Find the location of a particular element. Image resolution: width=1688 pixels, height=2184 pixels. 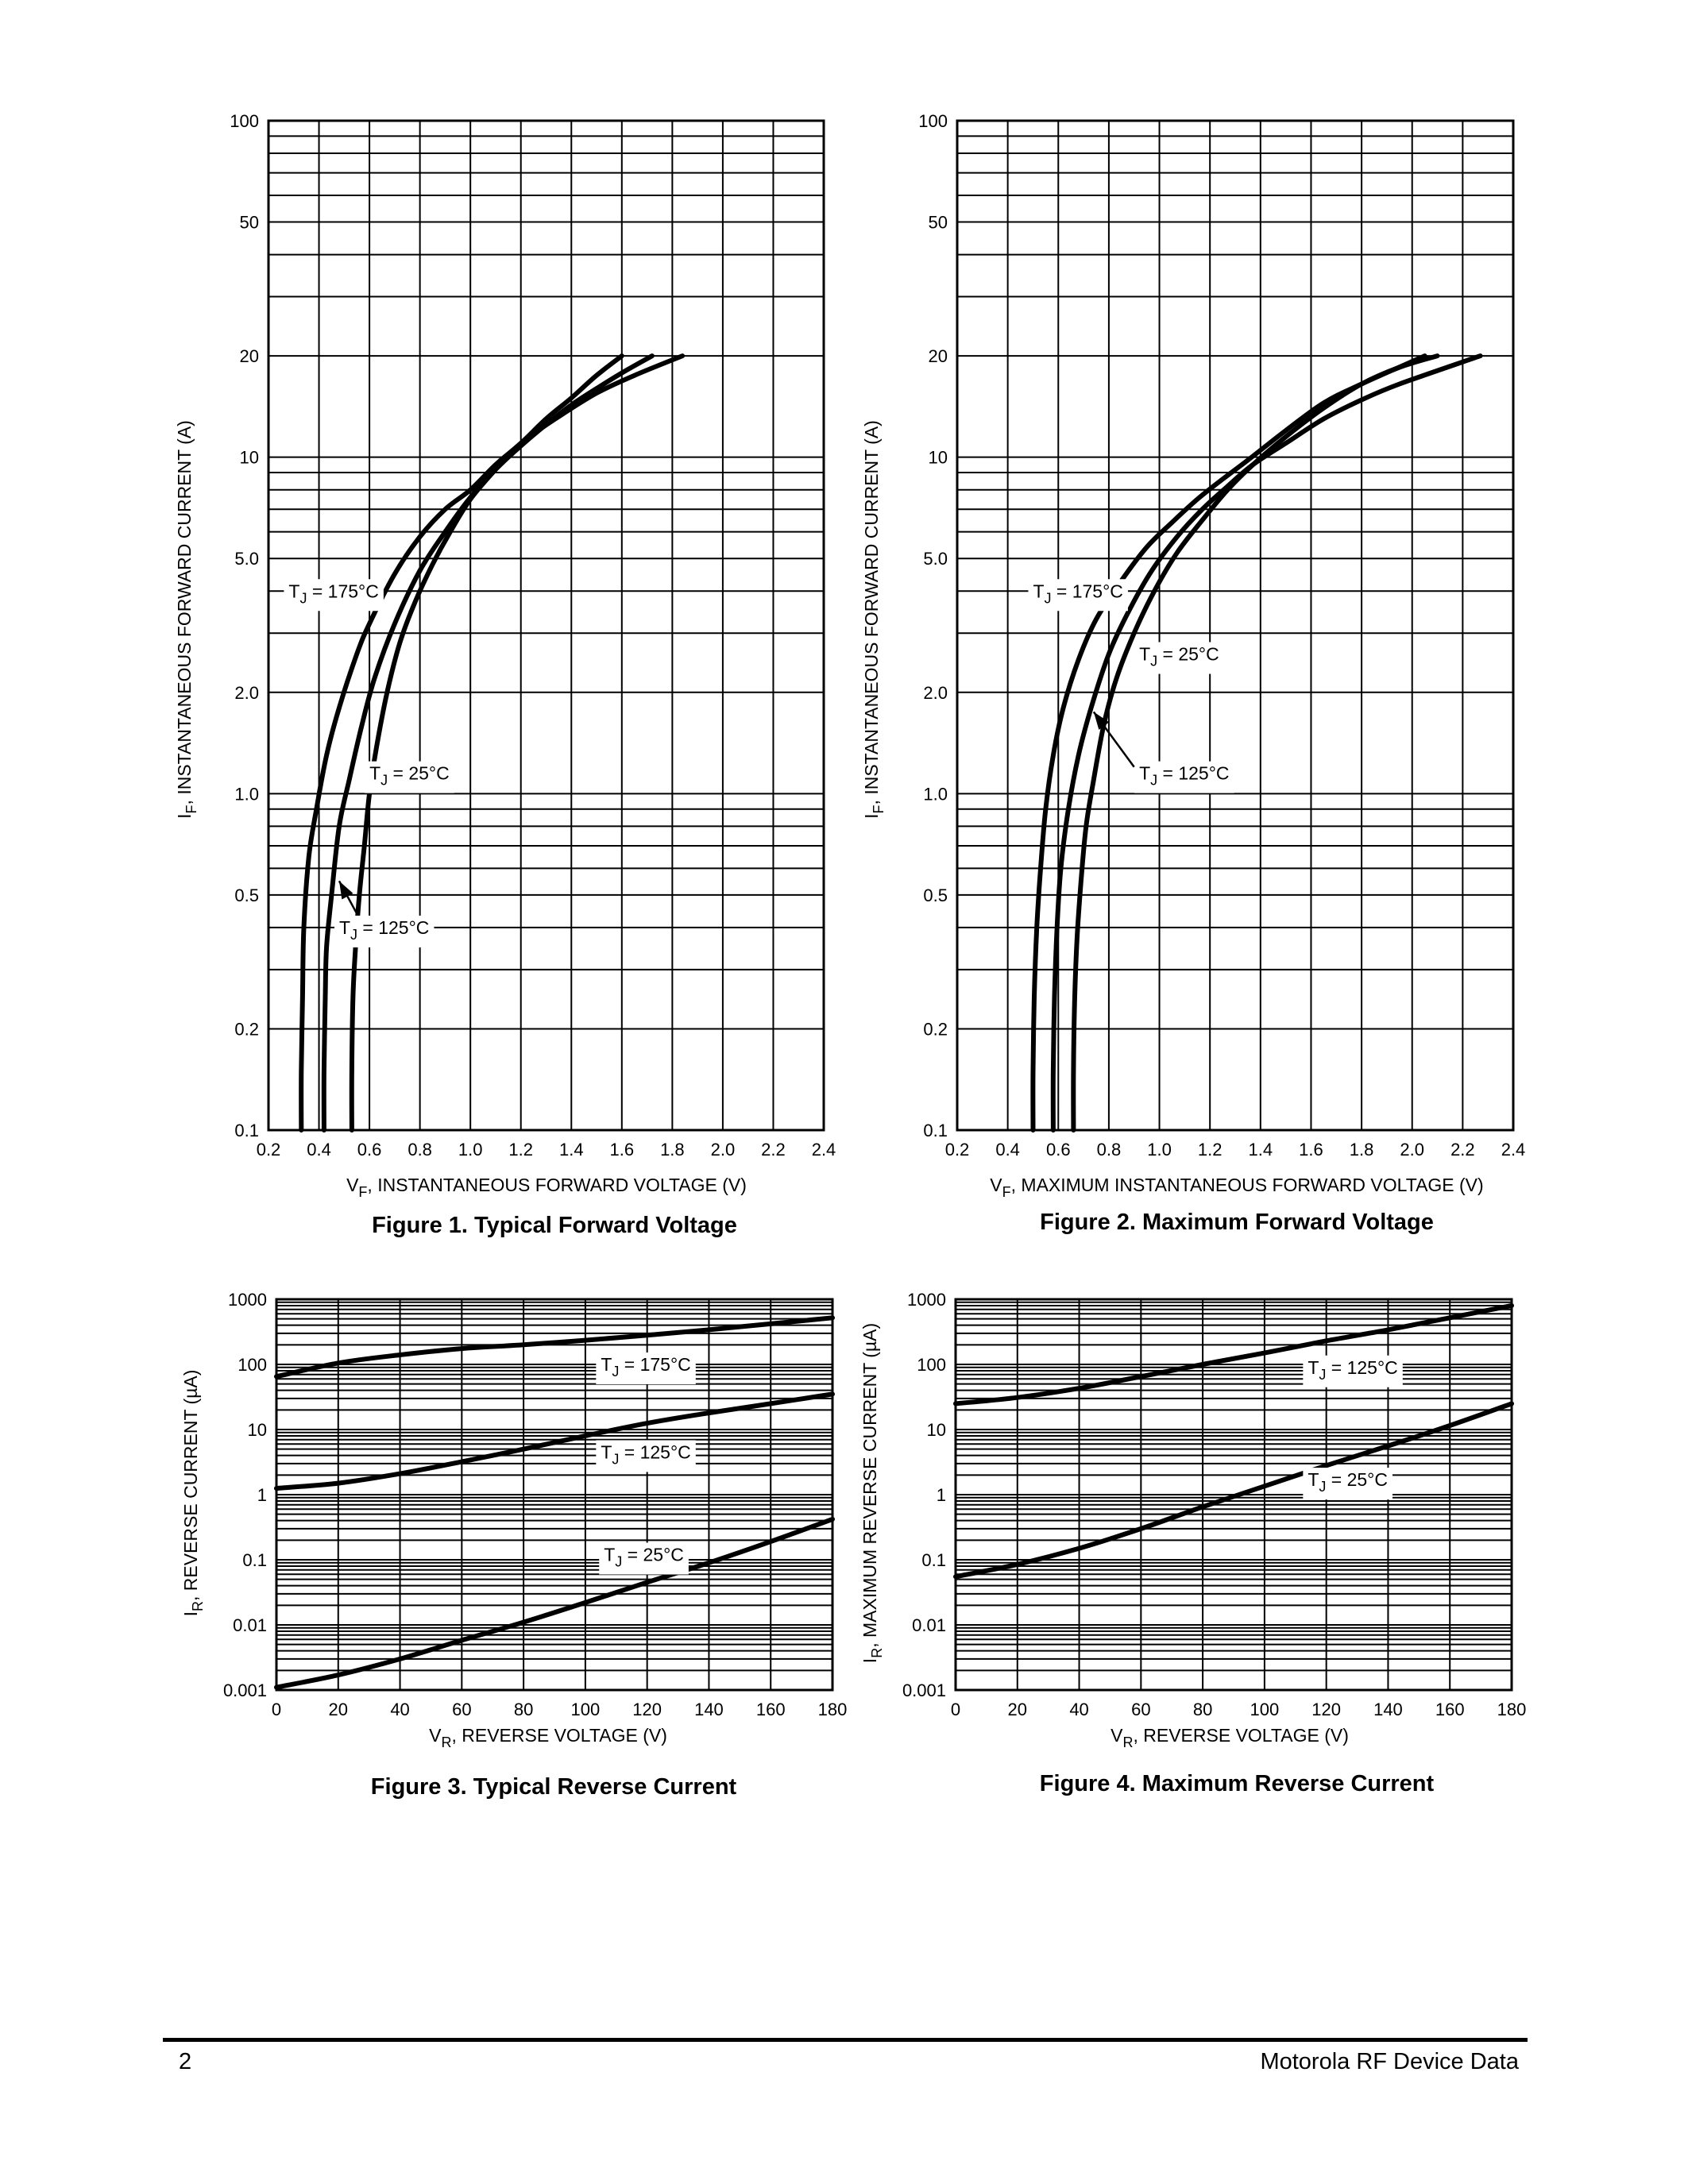

footer-source: Motorola RF Device Data is located at coordinates (1390, 2061).